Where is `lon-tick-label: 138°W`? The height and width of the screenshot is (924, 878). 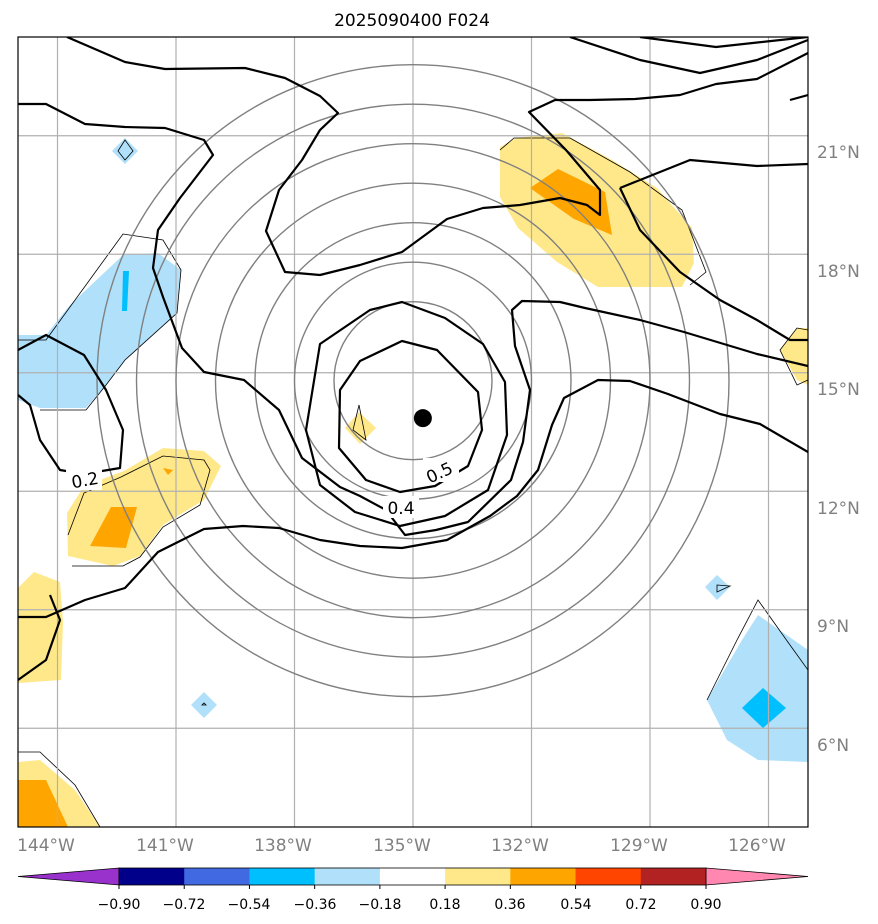 lon-tick-label: 138°W is located at coordinates (283, 846).